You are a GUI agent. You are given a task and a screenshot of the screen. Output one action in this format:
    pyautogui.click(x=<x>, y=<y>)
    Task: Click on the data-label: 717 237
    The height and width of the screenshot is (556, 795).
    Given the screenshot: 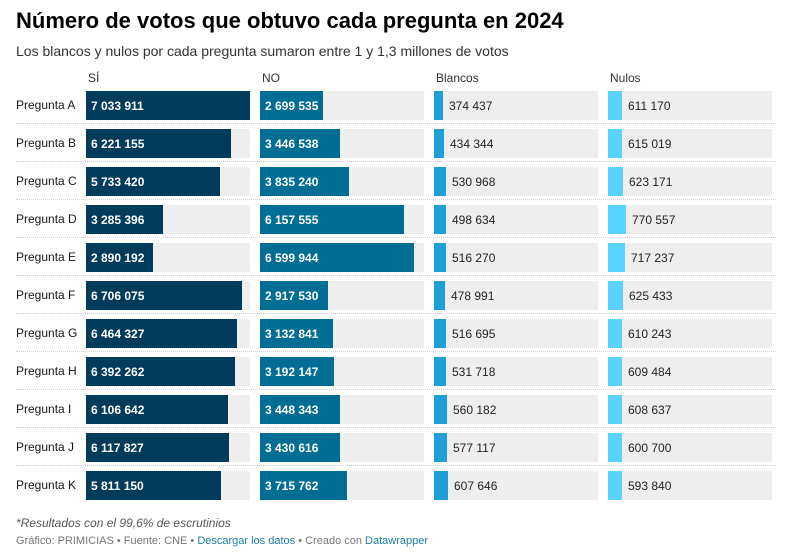 What is the action you would take?
    pyautogui.click(x=653, y=258)
    